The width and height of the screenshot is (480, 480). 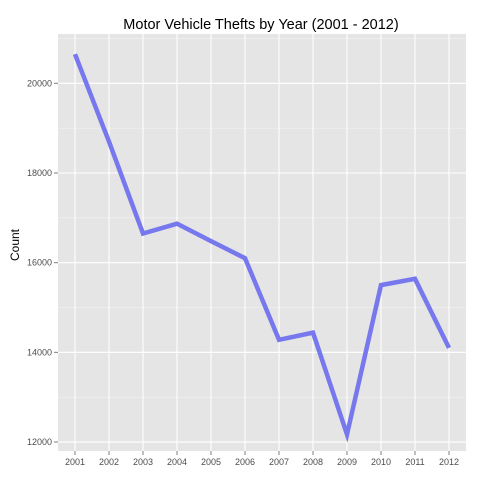 What do you see at coordinates (75, 462) in the screenshot?
I see `x-tick-label: 2001` at bounding box center [75, 462].